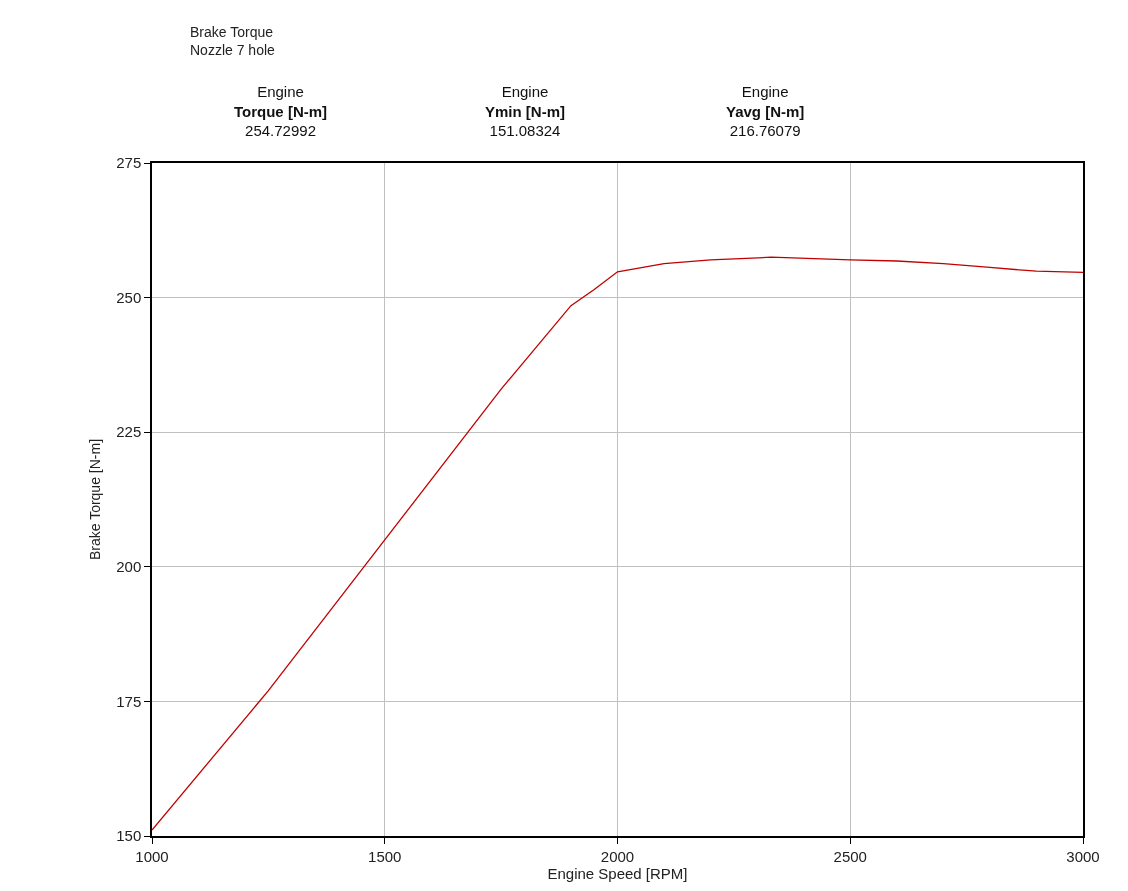  Describe the element at coordinates (129, 567) in the screenshot. I see `y-tick-label: 200` at that location.